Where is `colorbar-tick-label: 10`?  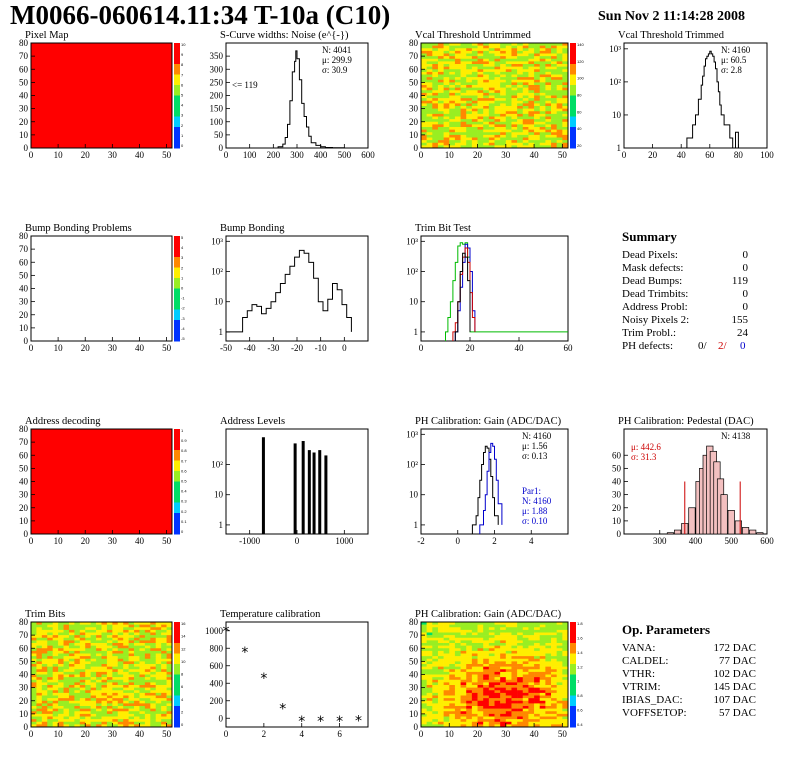
colorbar-tick-label: 10 is located at coordinates (183, 661).